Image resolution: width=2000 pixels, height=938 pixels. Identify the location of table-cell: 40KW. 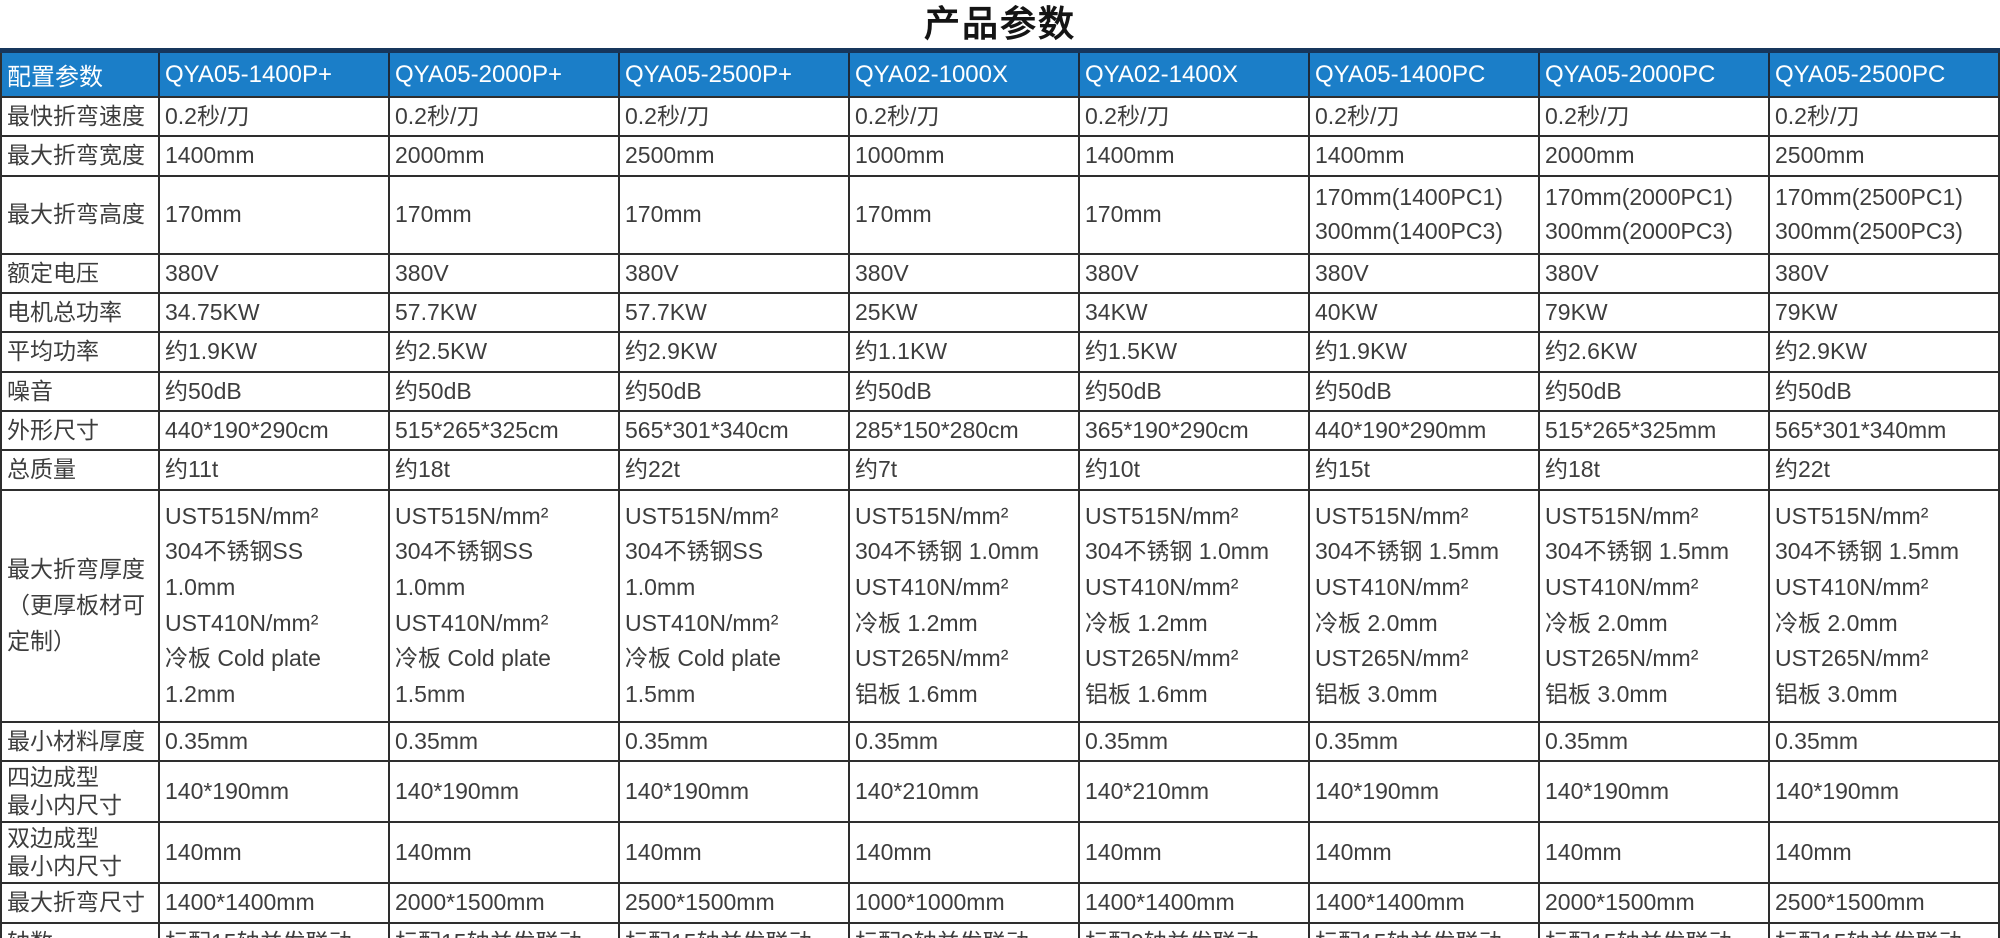
(1424, 313).